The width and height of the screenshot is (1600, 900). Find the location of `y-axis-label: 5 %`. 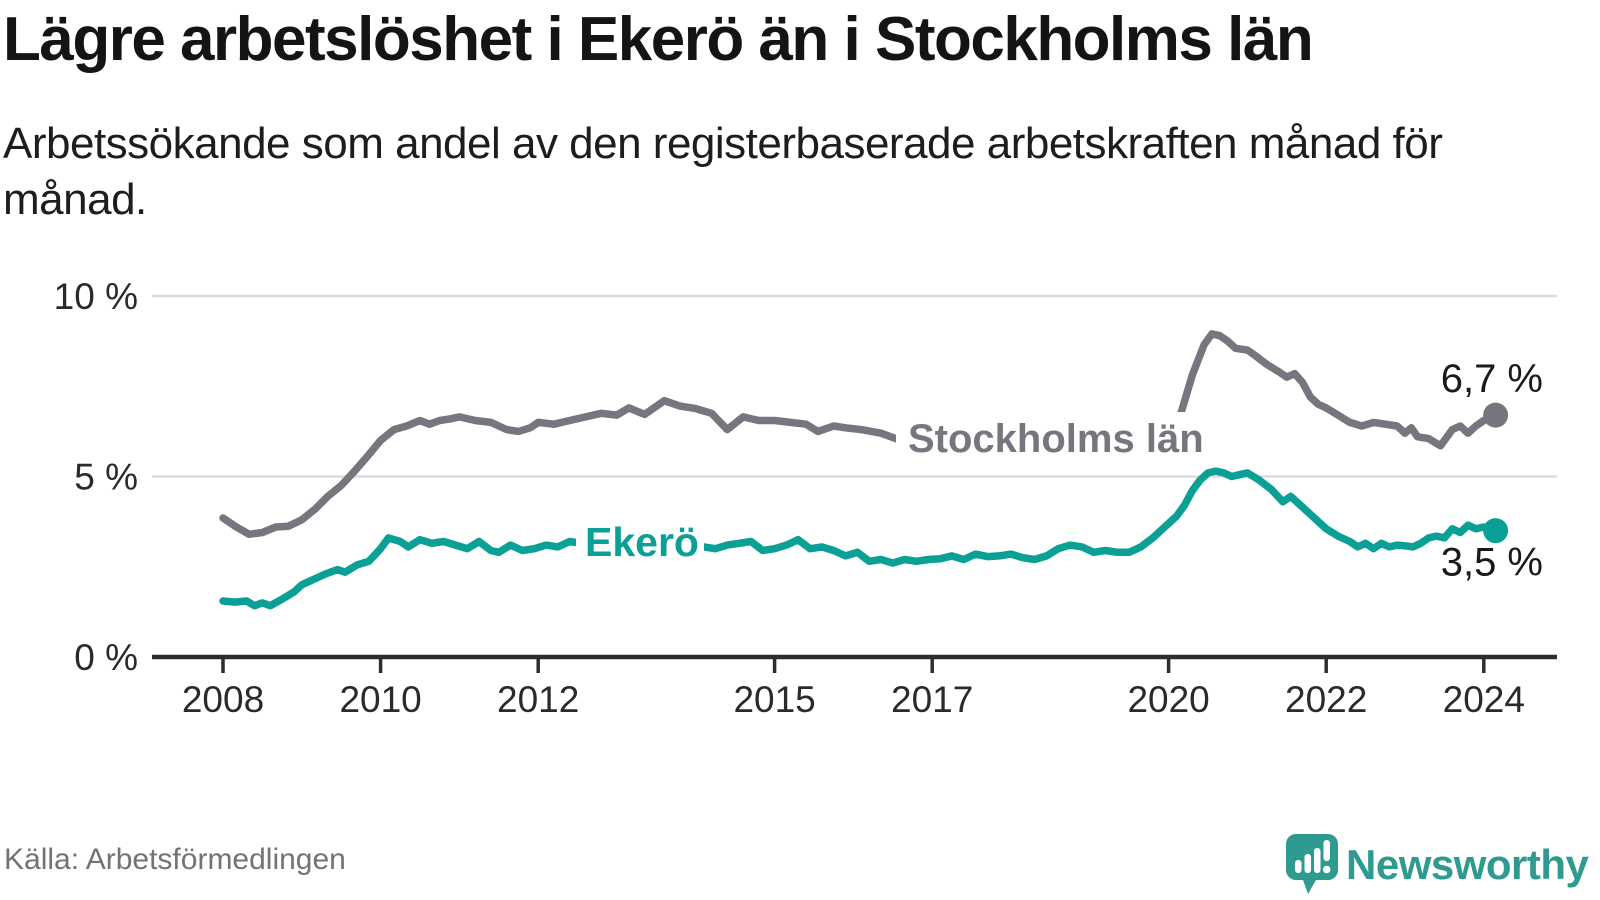

y-axis-label: 5 % is located at coordinates (106, 477).